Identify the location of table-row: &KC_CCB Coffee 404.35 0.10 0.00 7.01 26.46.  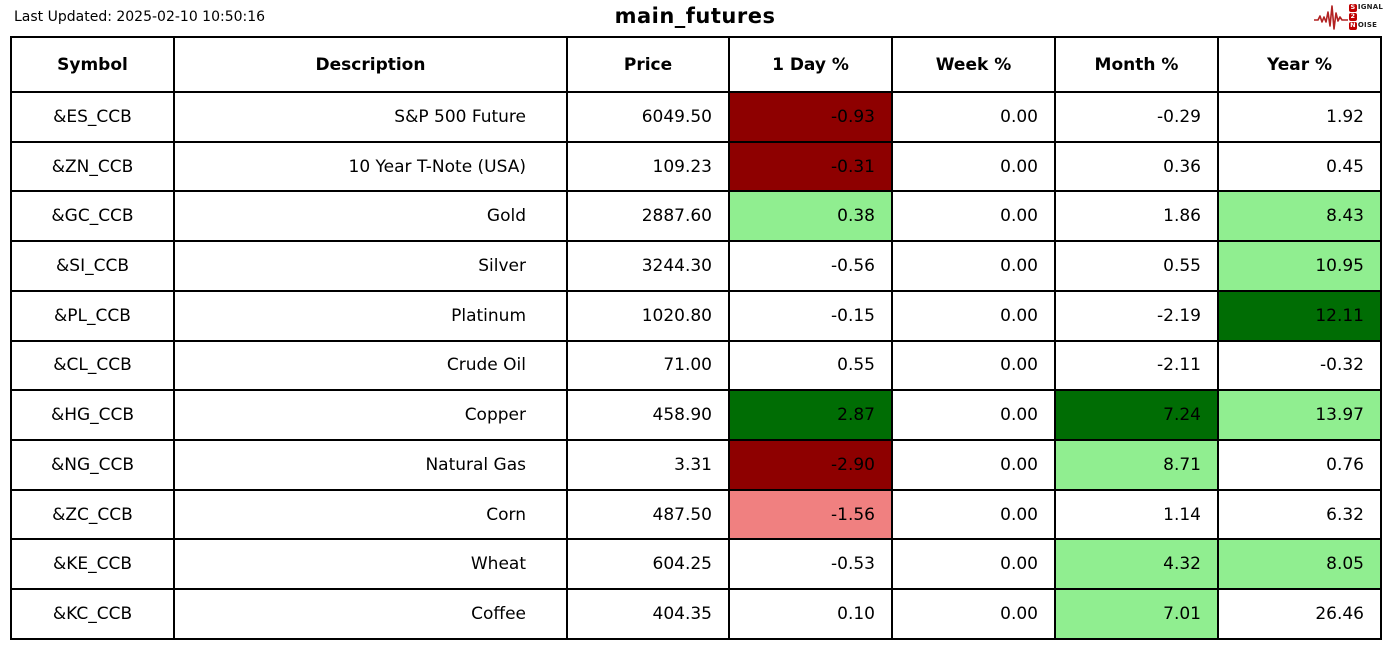
(696, 614).